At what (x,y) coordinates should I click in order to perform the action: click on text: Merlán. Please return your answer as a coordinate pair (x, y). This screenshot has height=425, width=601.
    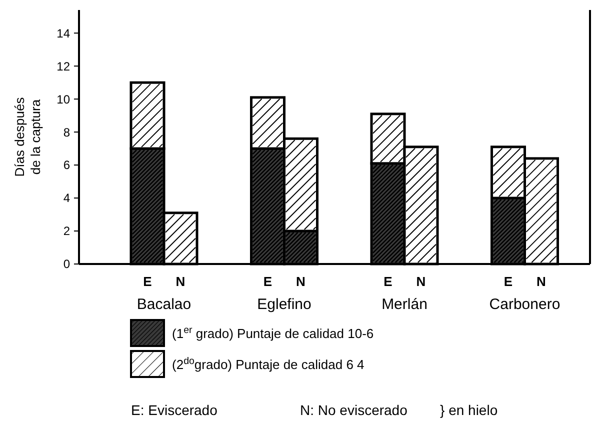
    Looking at the image, I should click on (405, 304).